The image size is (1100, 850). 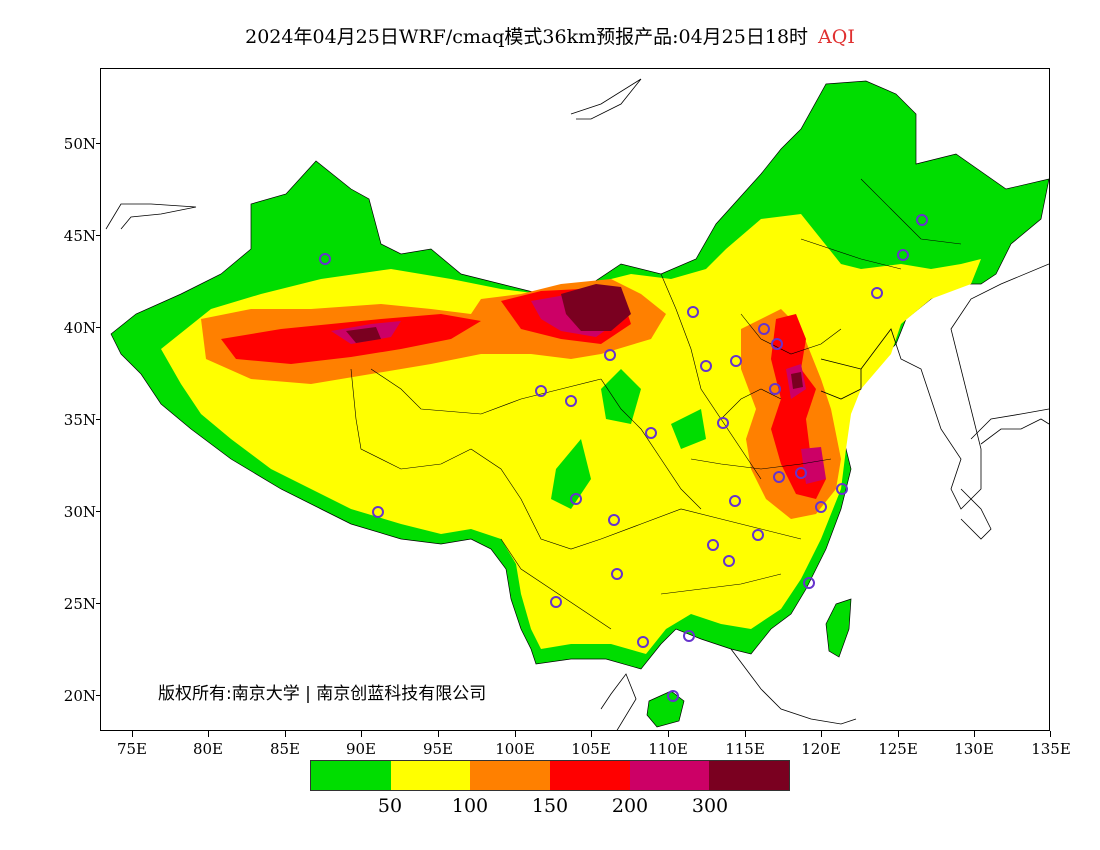 What do you see at coordinates (79, 328) in the screenshot?
I see `lat-label-40n: 40N` at bounding box center [79, 328].